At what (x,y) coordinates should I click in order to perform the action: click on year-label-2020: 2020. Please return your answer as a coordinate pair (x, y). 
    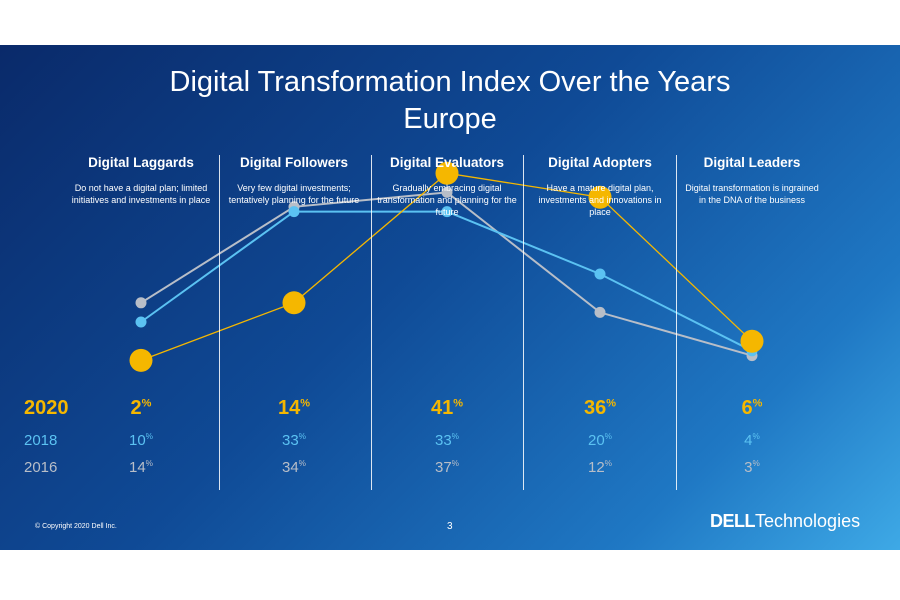
    Looking at the image, I should click on (46, 408).